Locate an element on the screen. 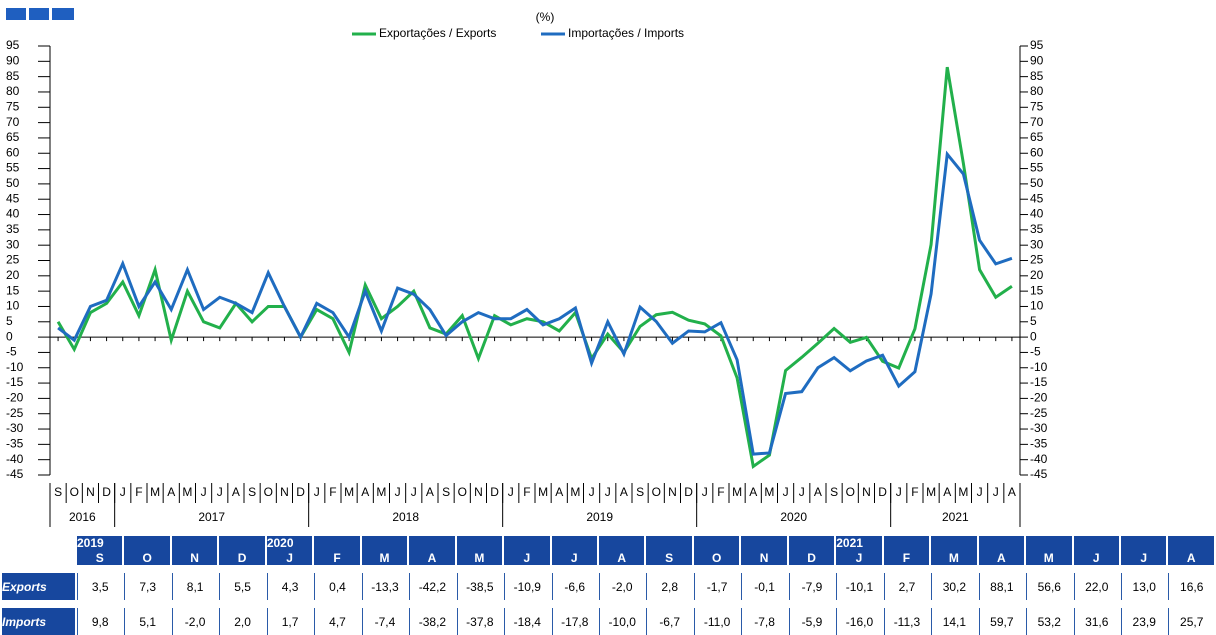  cell: 3,5 is located at coordinates (99, 586).